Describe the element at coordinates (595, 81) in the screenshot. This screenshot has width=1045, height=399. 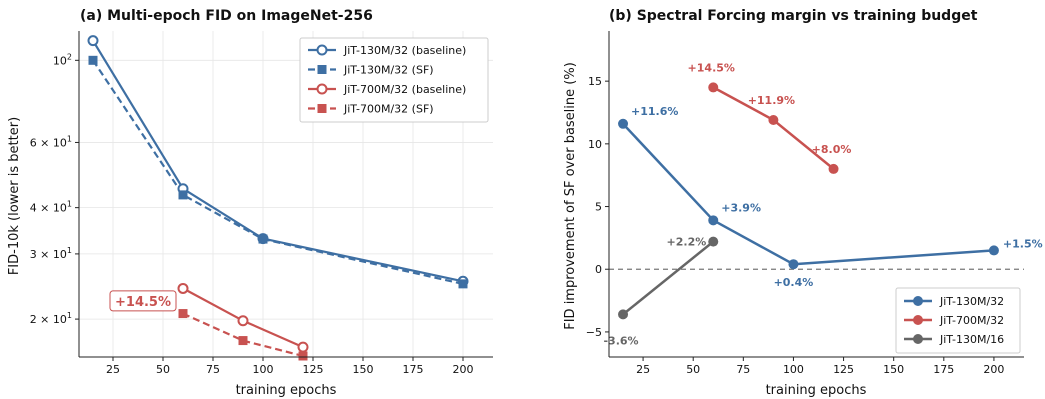
I see `y-tick-label: 15` at that location.